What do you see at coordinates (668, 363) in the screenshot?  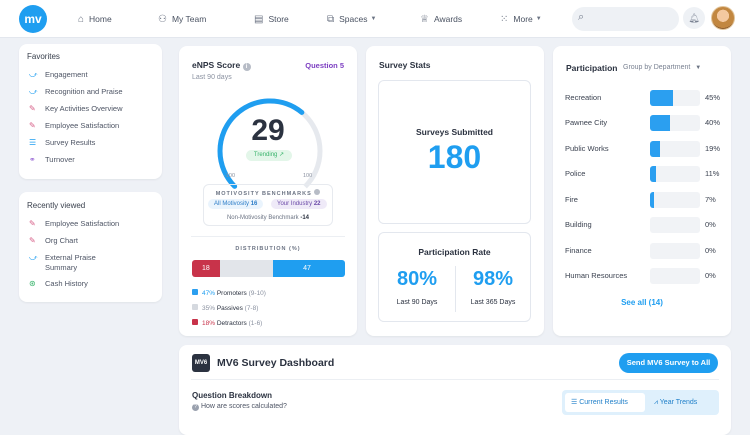 I see `send-survey-button: Send MV6 Survey to All` at bounding box center [668, 363].